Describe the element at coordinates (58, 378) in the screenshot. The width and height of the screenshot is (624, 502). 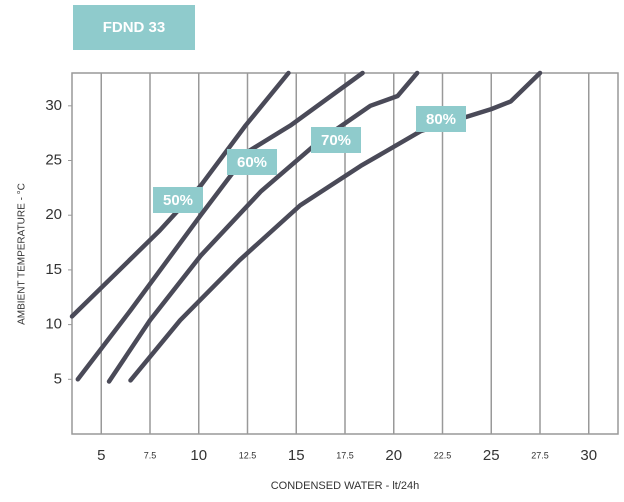
I see `y-tick-label: 5` at that location.